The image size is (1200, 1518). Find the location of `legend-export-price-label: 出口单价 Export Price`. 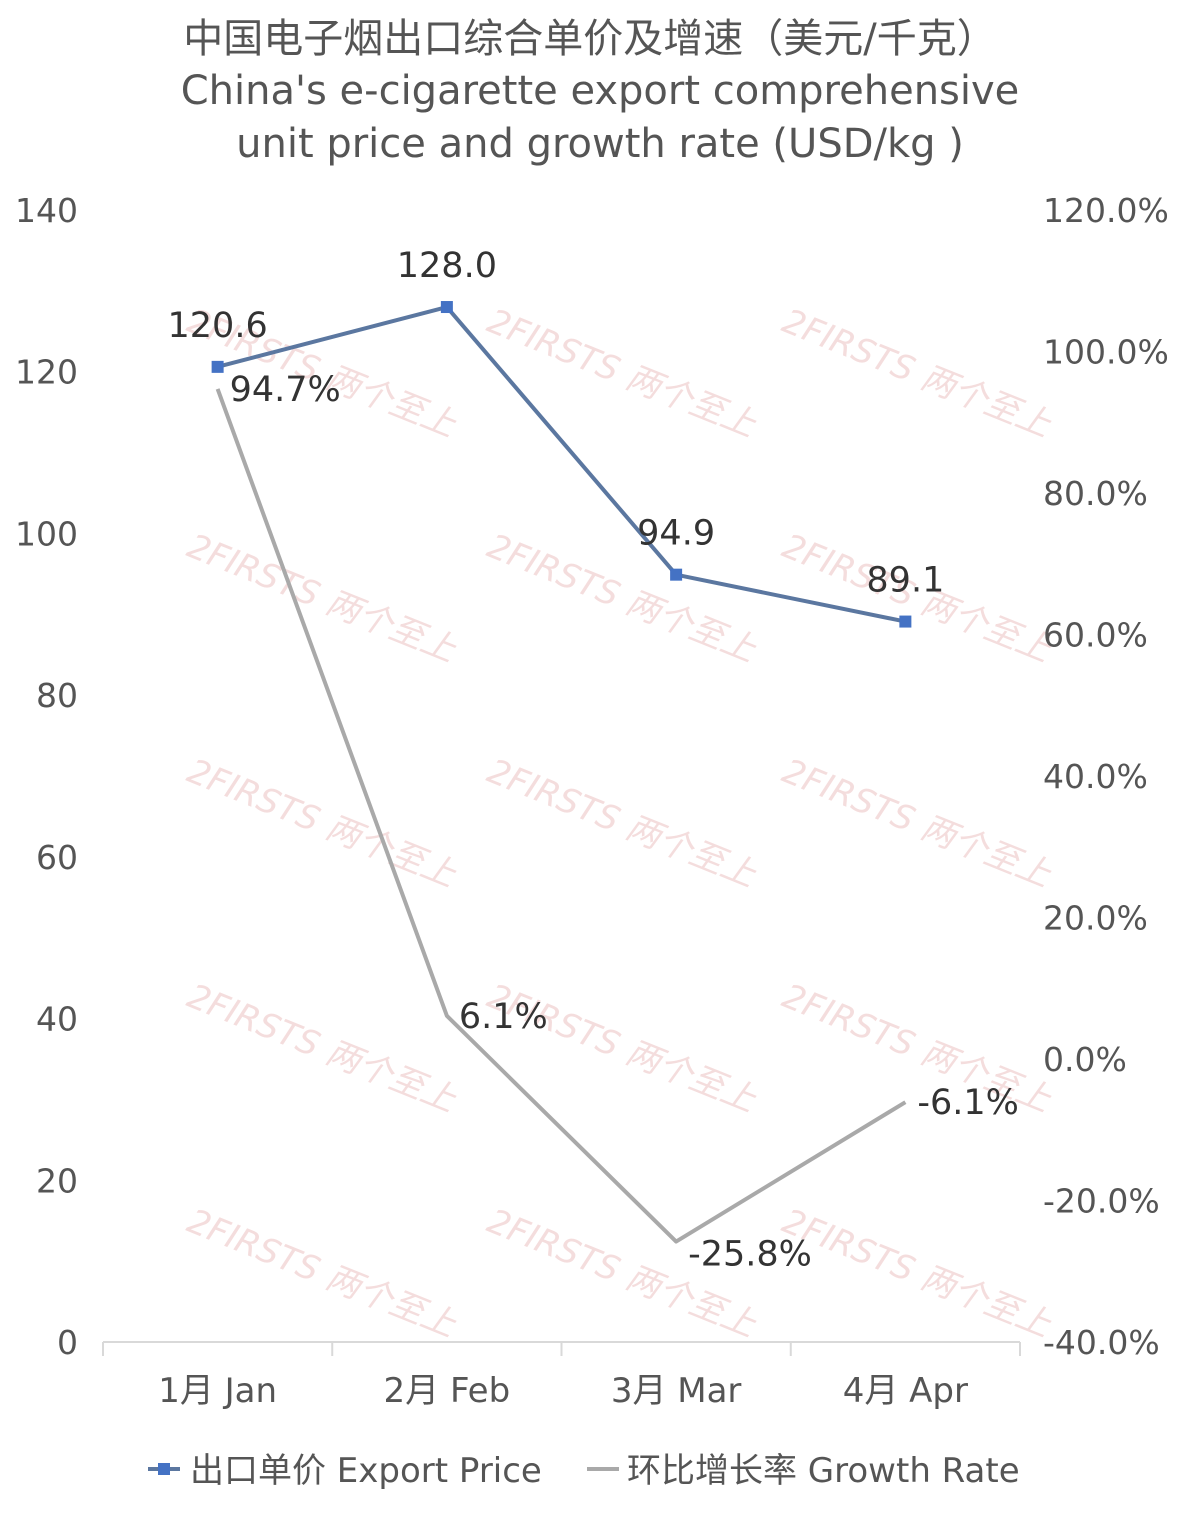

legend-export-price-label: 出口单价 Export Price is located at coordinates (366, 1471).